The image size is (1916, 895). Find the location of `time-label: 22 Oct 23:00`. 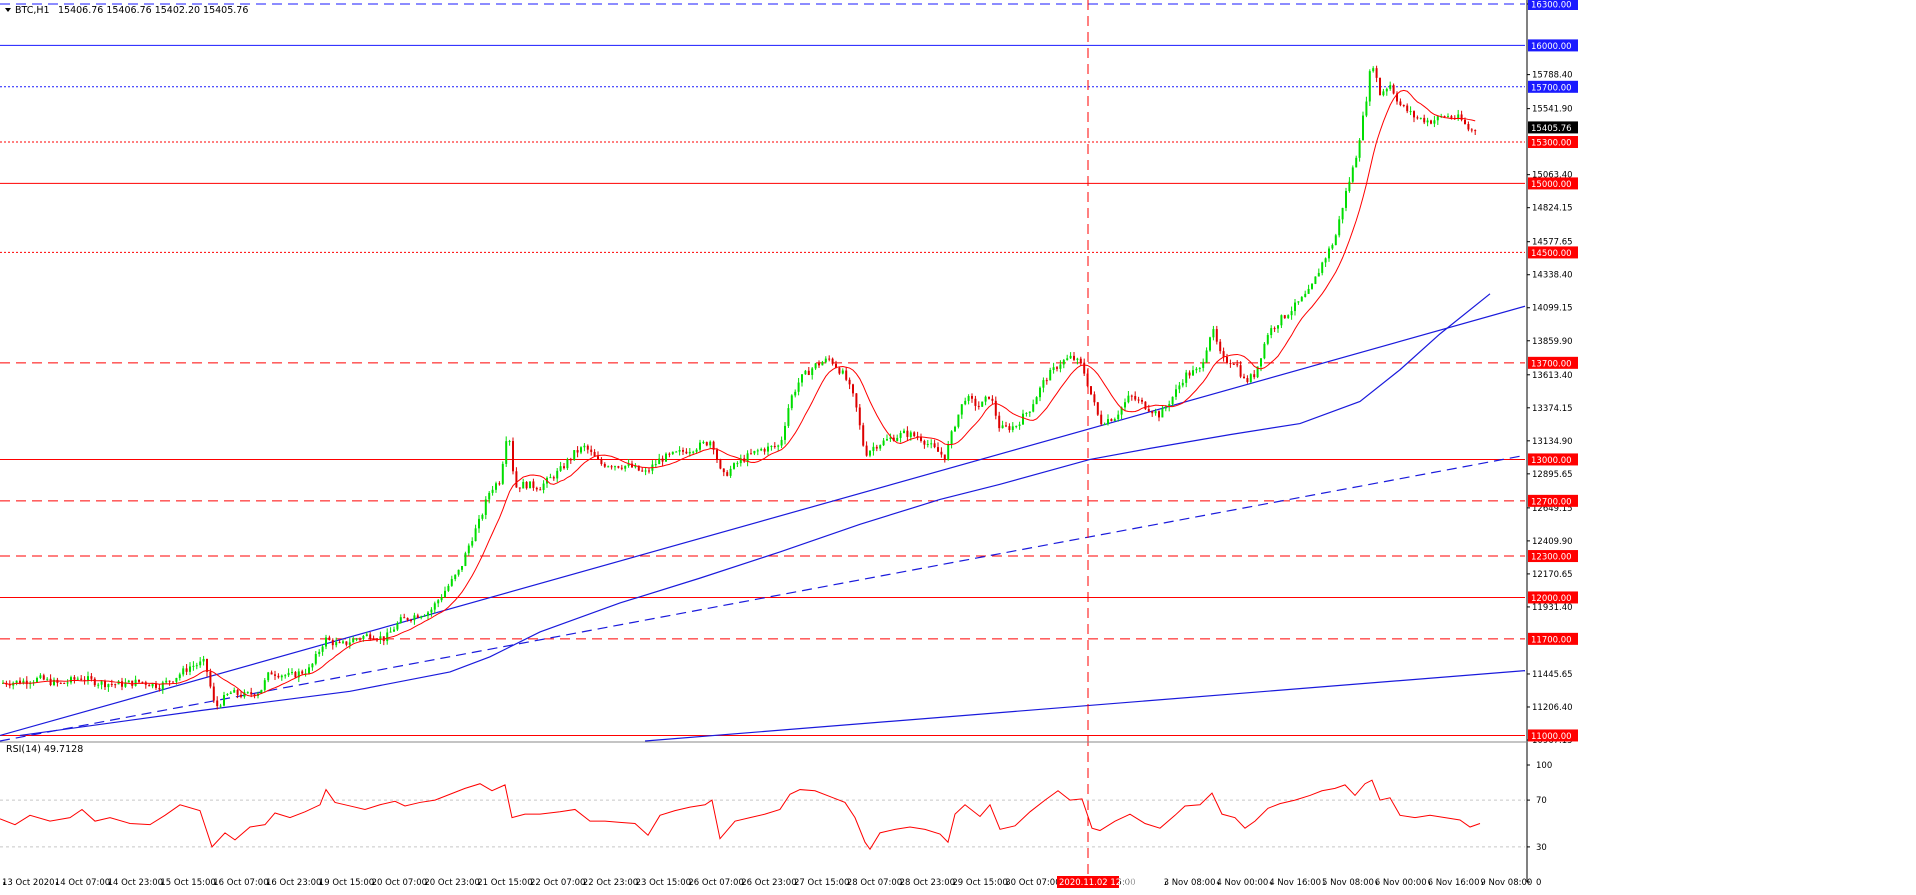

time-label: 22 Oct 23:00 is located at coordinates (610, 883).